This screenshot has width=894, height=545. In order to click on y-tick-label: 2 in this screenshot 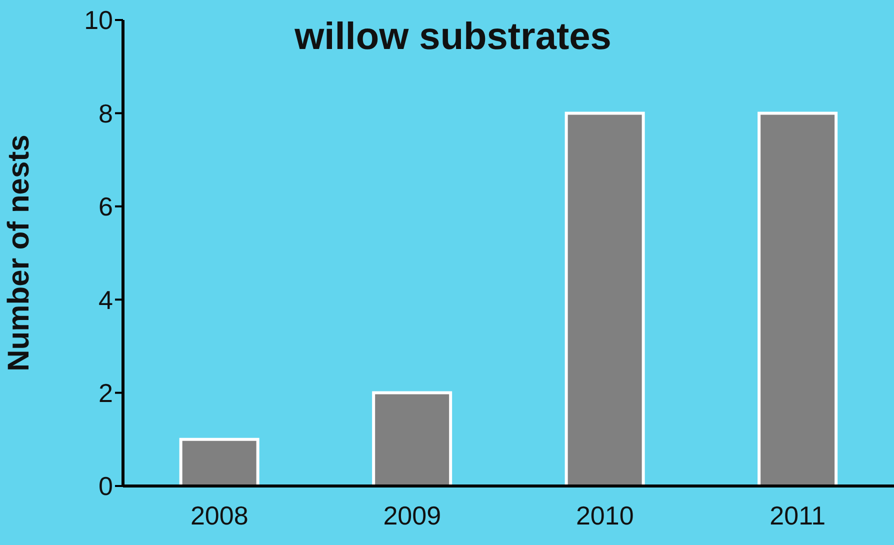, I will do `click(105, 393)`.